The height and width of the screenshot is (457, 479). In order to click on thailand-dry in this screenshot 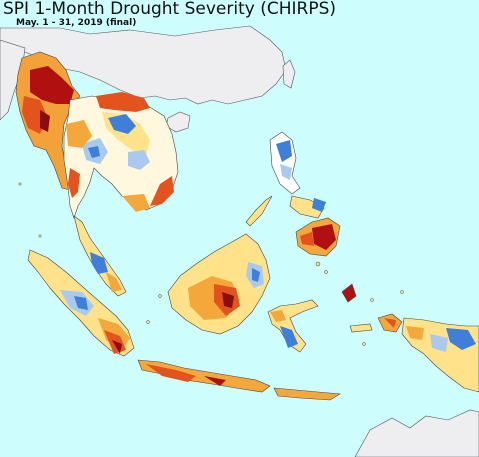, I will do `click(79, 134)`.